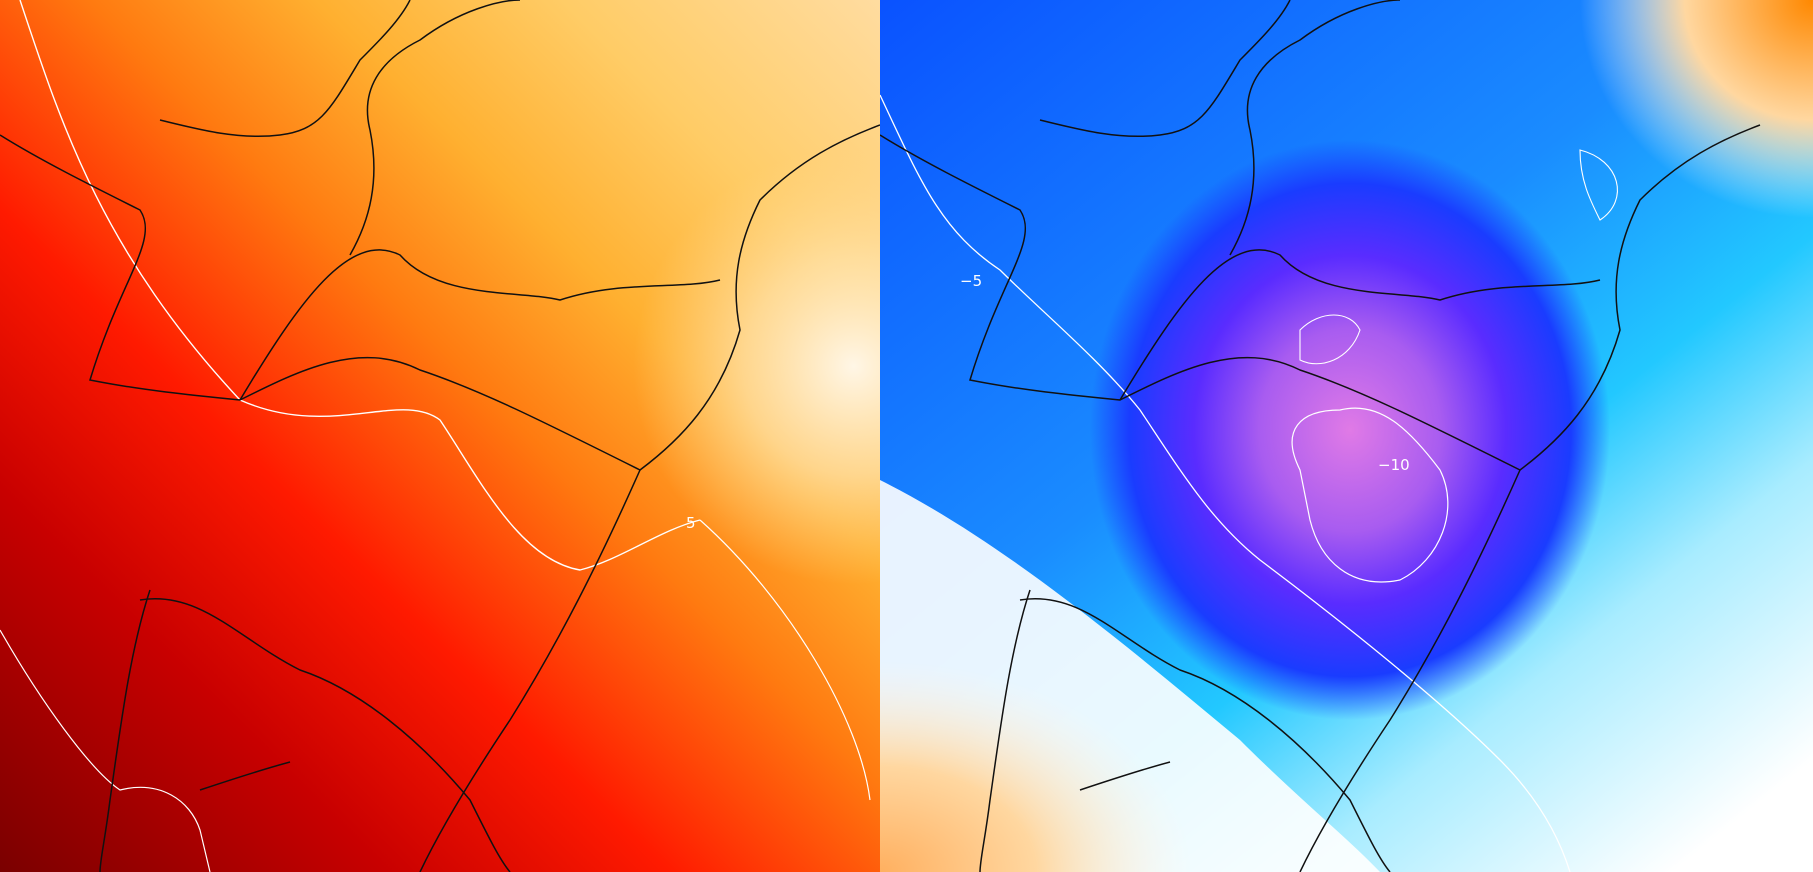 The image size is (1813, 872). I want to click on right-contour-label-minus5: −5, so click(971, 281).